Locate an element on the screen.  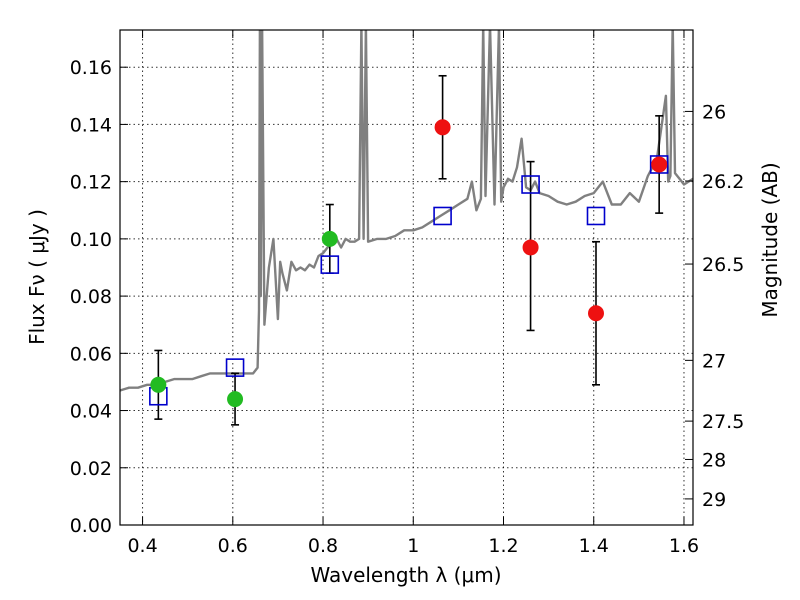
x-tick-label: 1.4 is located at coordinates (594, 546).